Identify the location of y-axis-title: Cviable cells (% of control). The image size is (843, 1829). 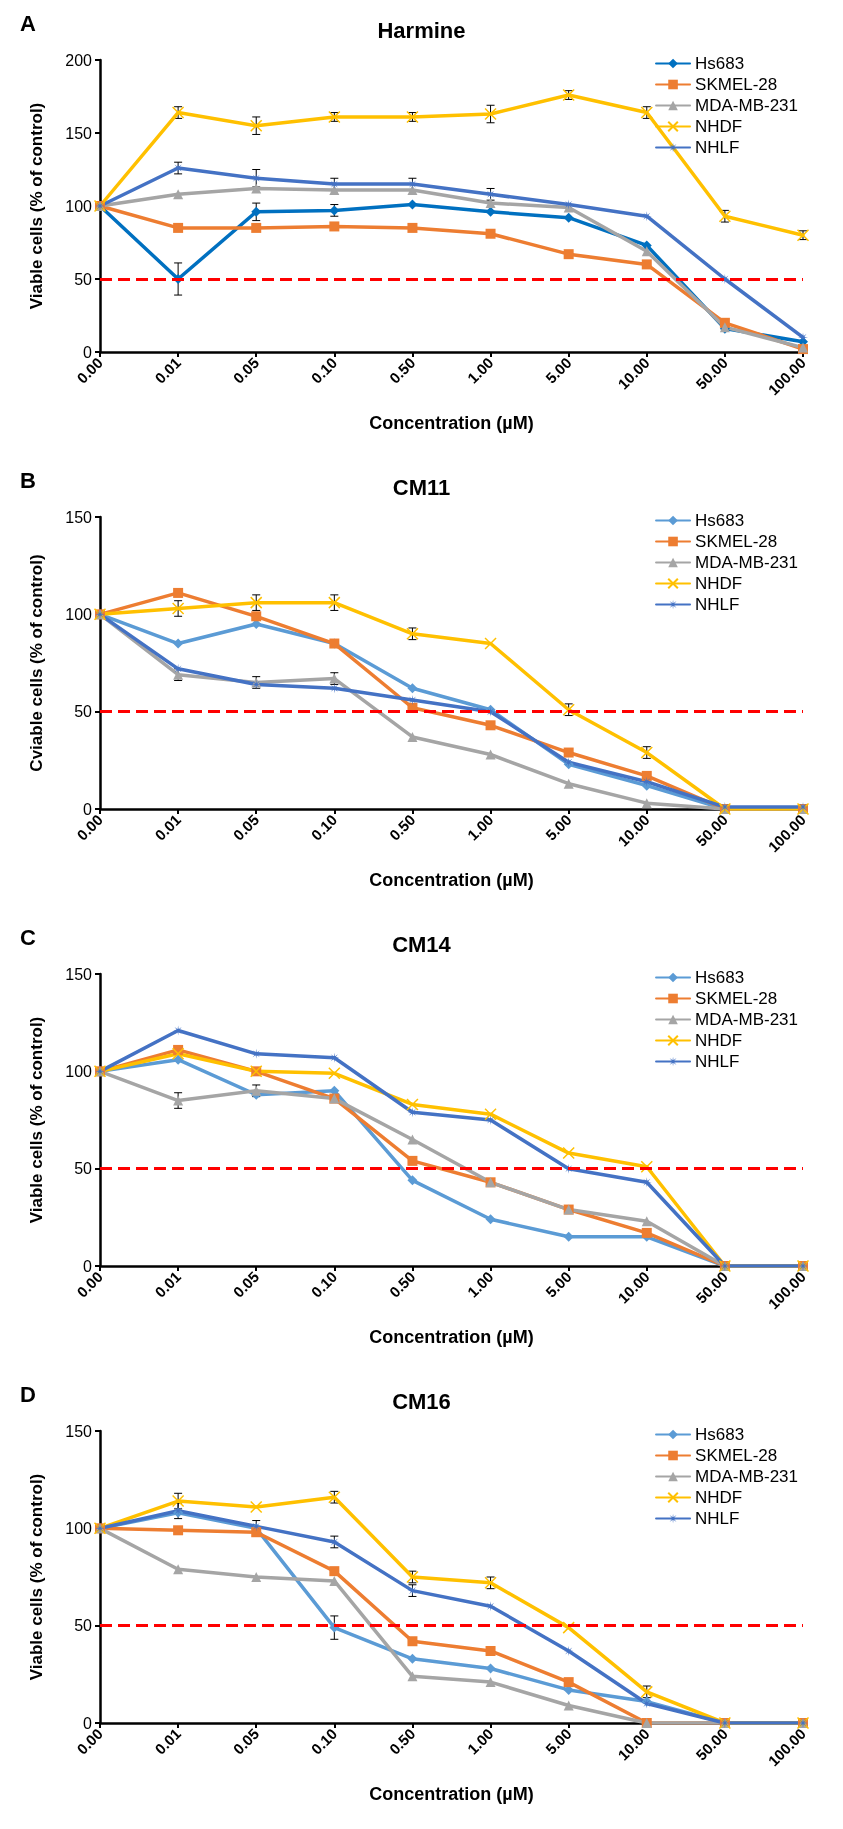
(36, 663).